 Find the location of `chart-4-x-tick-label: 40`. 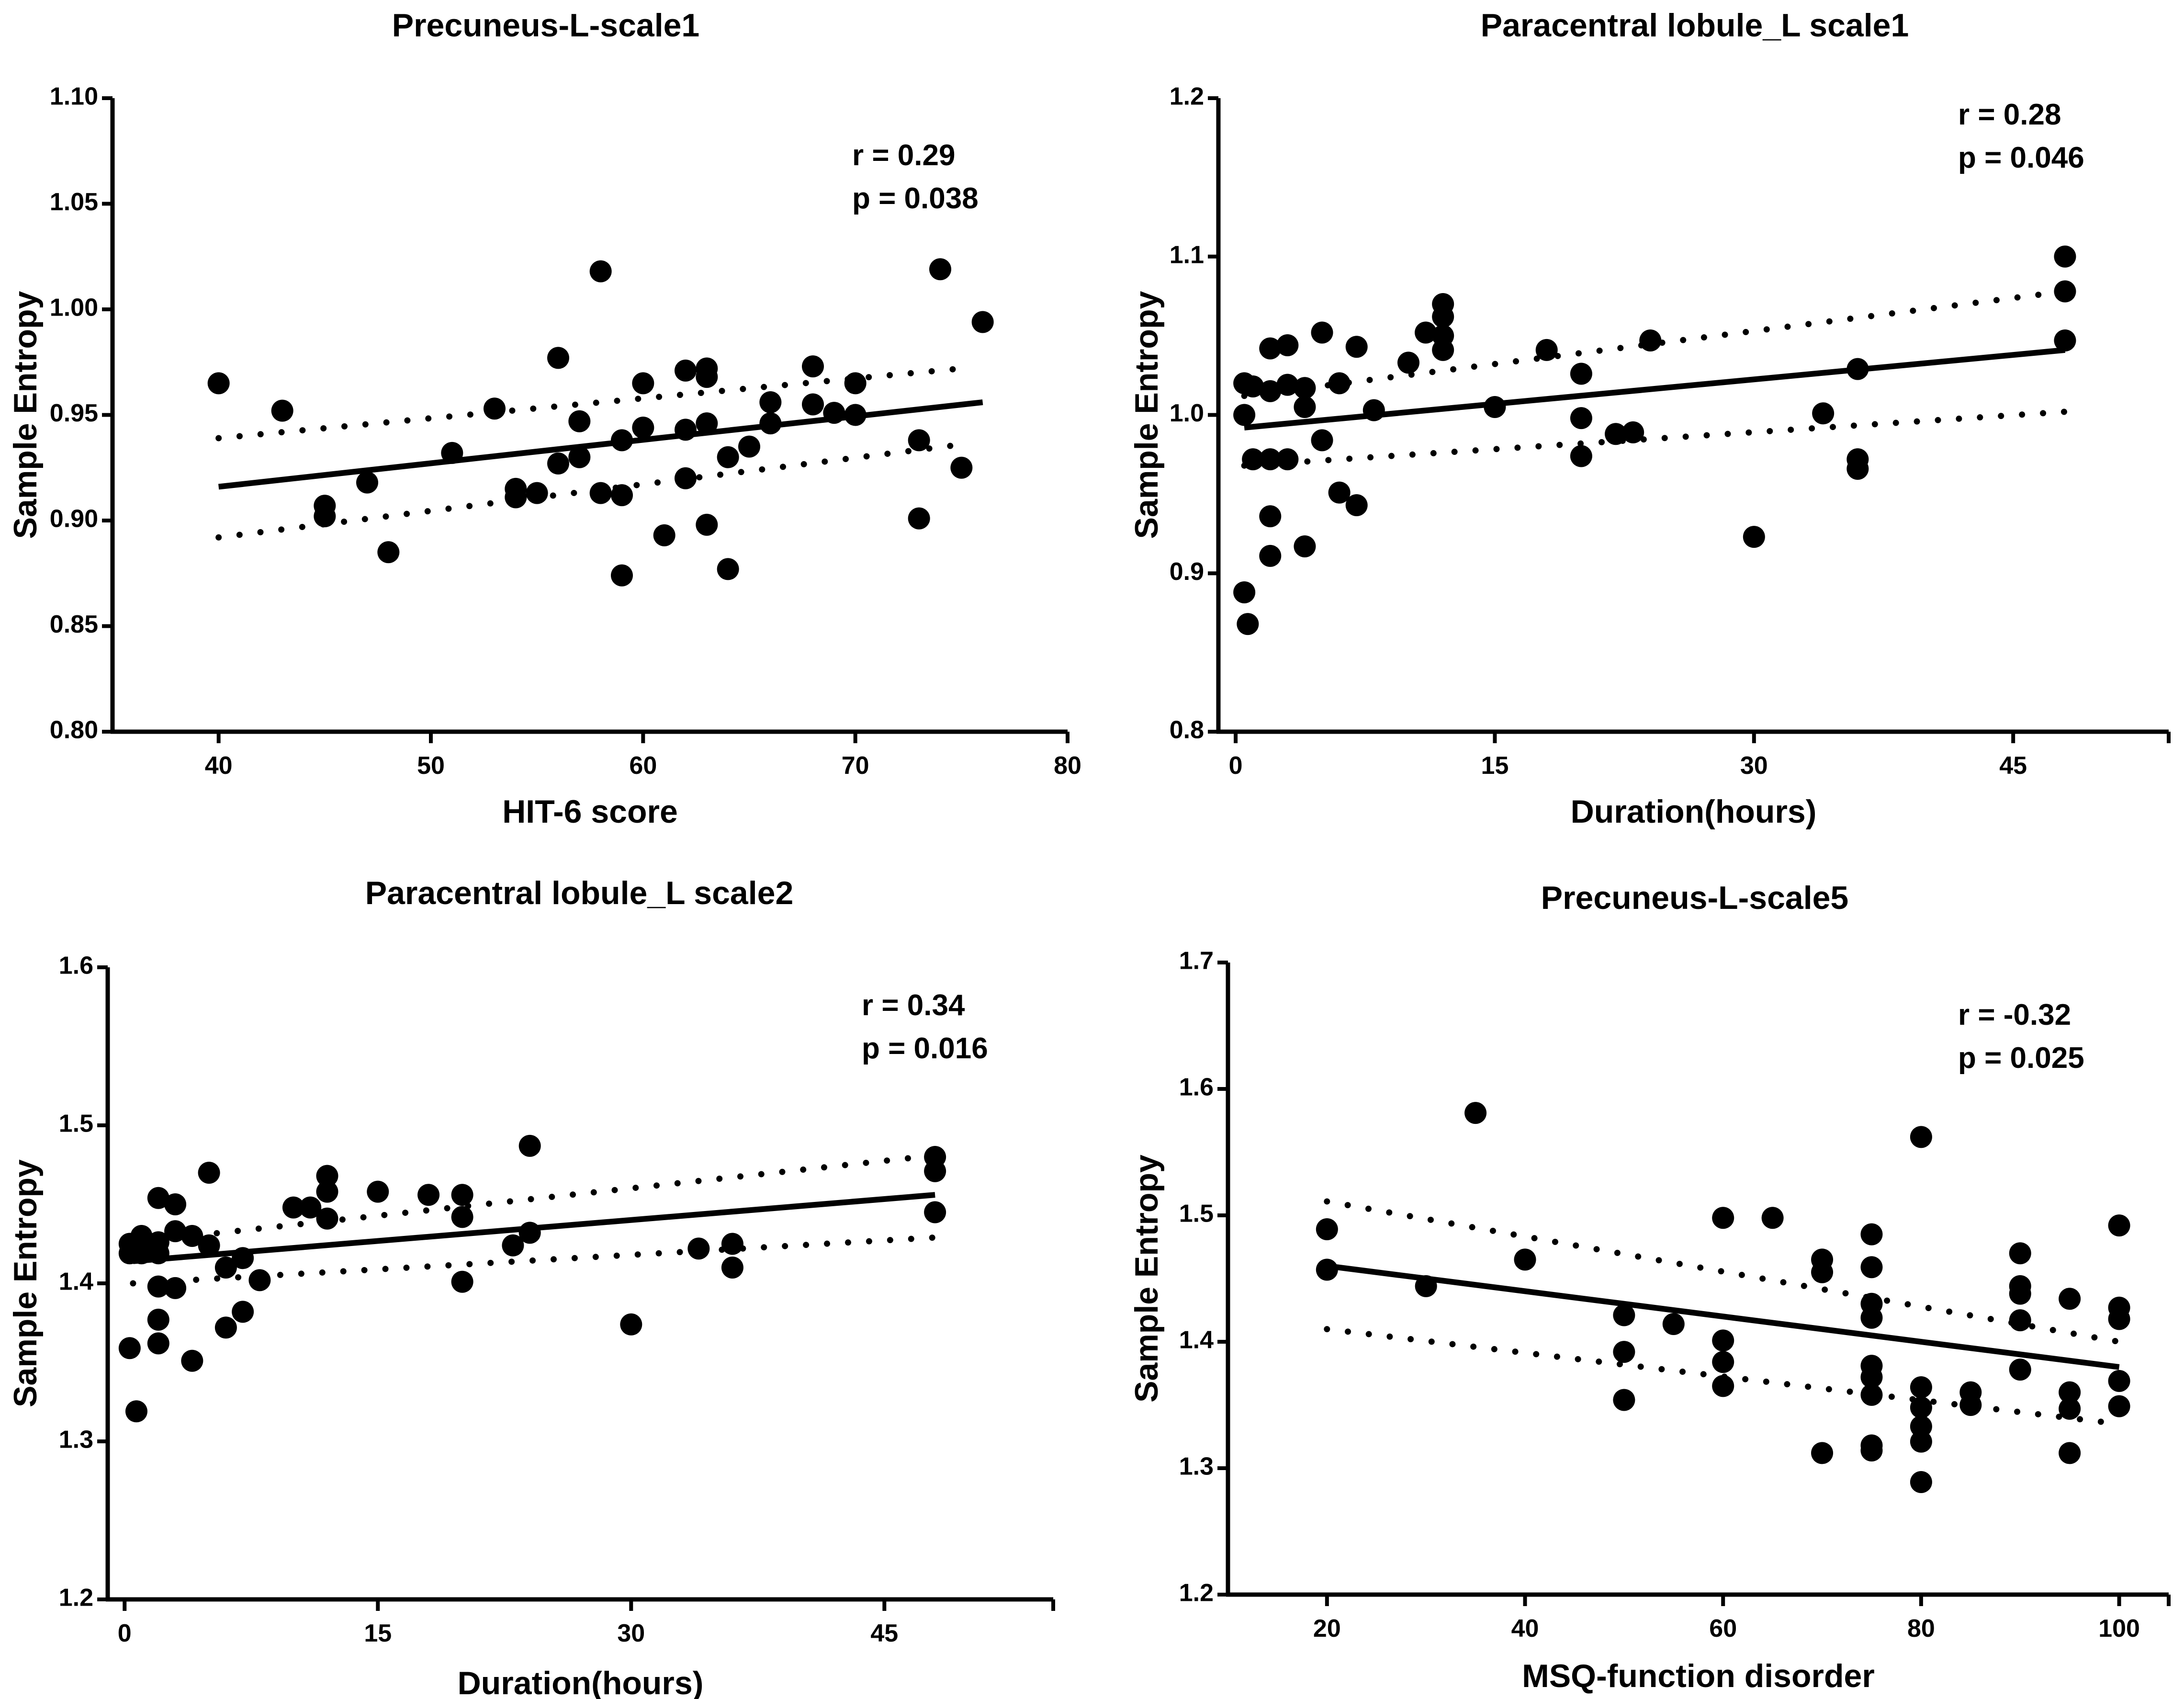

chart-4-x-tick-label: 40 is located at coordinates (1525, 1628).